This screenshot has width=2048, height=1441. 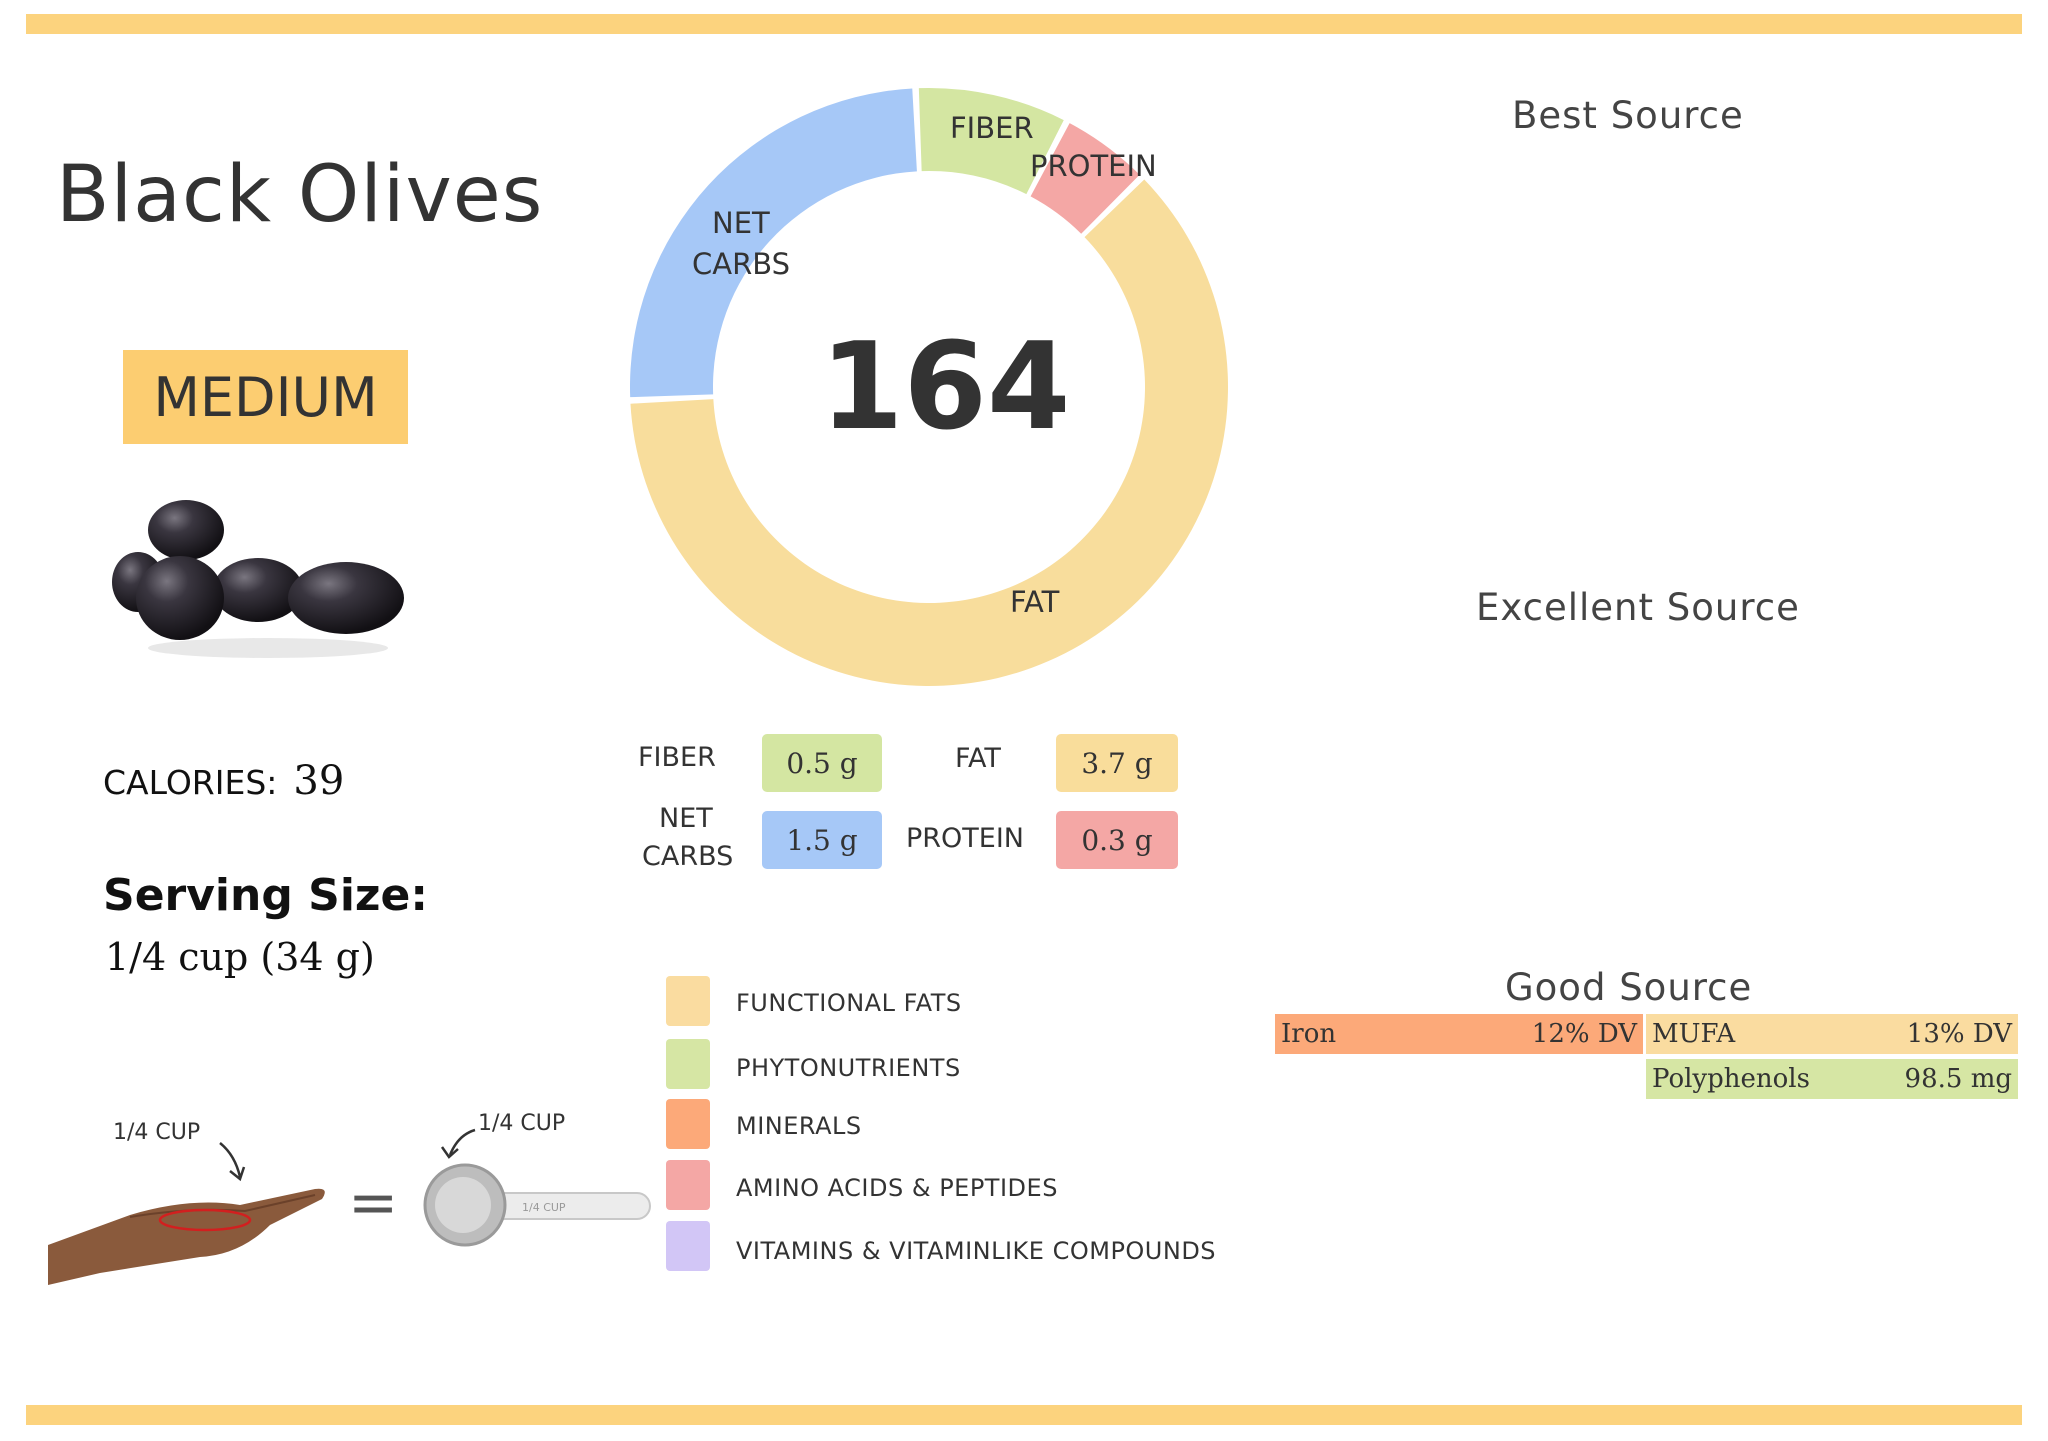 What do you see at coordinates (205, 1220) in the screenshot?
I see `hand-measure-ring` at bounding box center [205, 1220].